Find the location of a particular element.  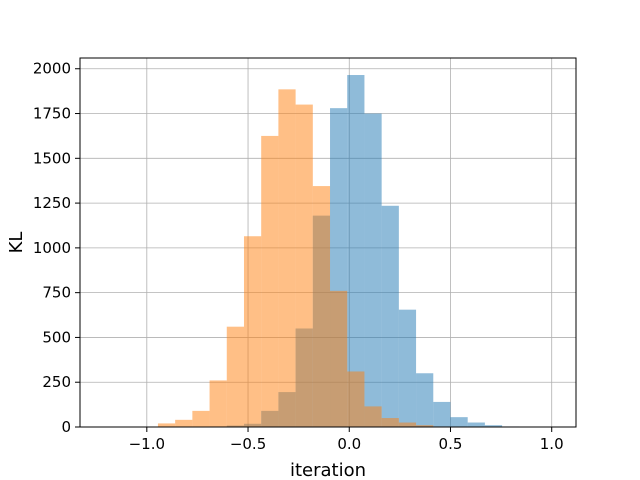

y-axis-label: KL is located at coordinates (16, 243).